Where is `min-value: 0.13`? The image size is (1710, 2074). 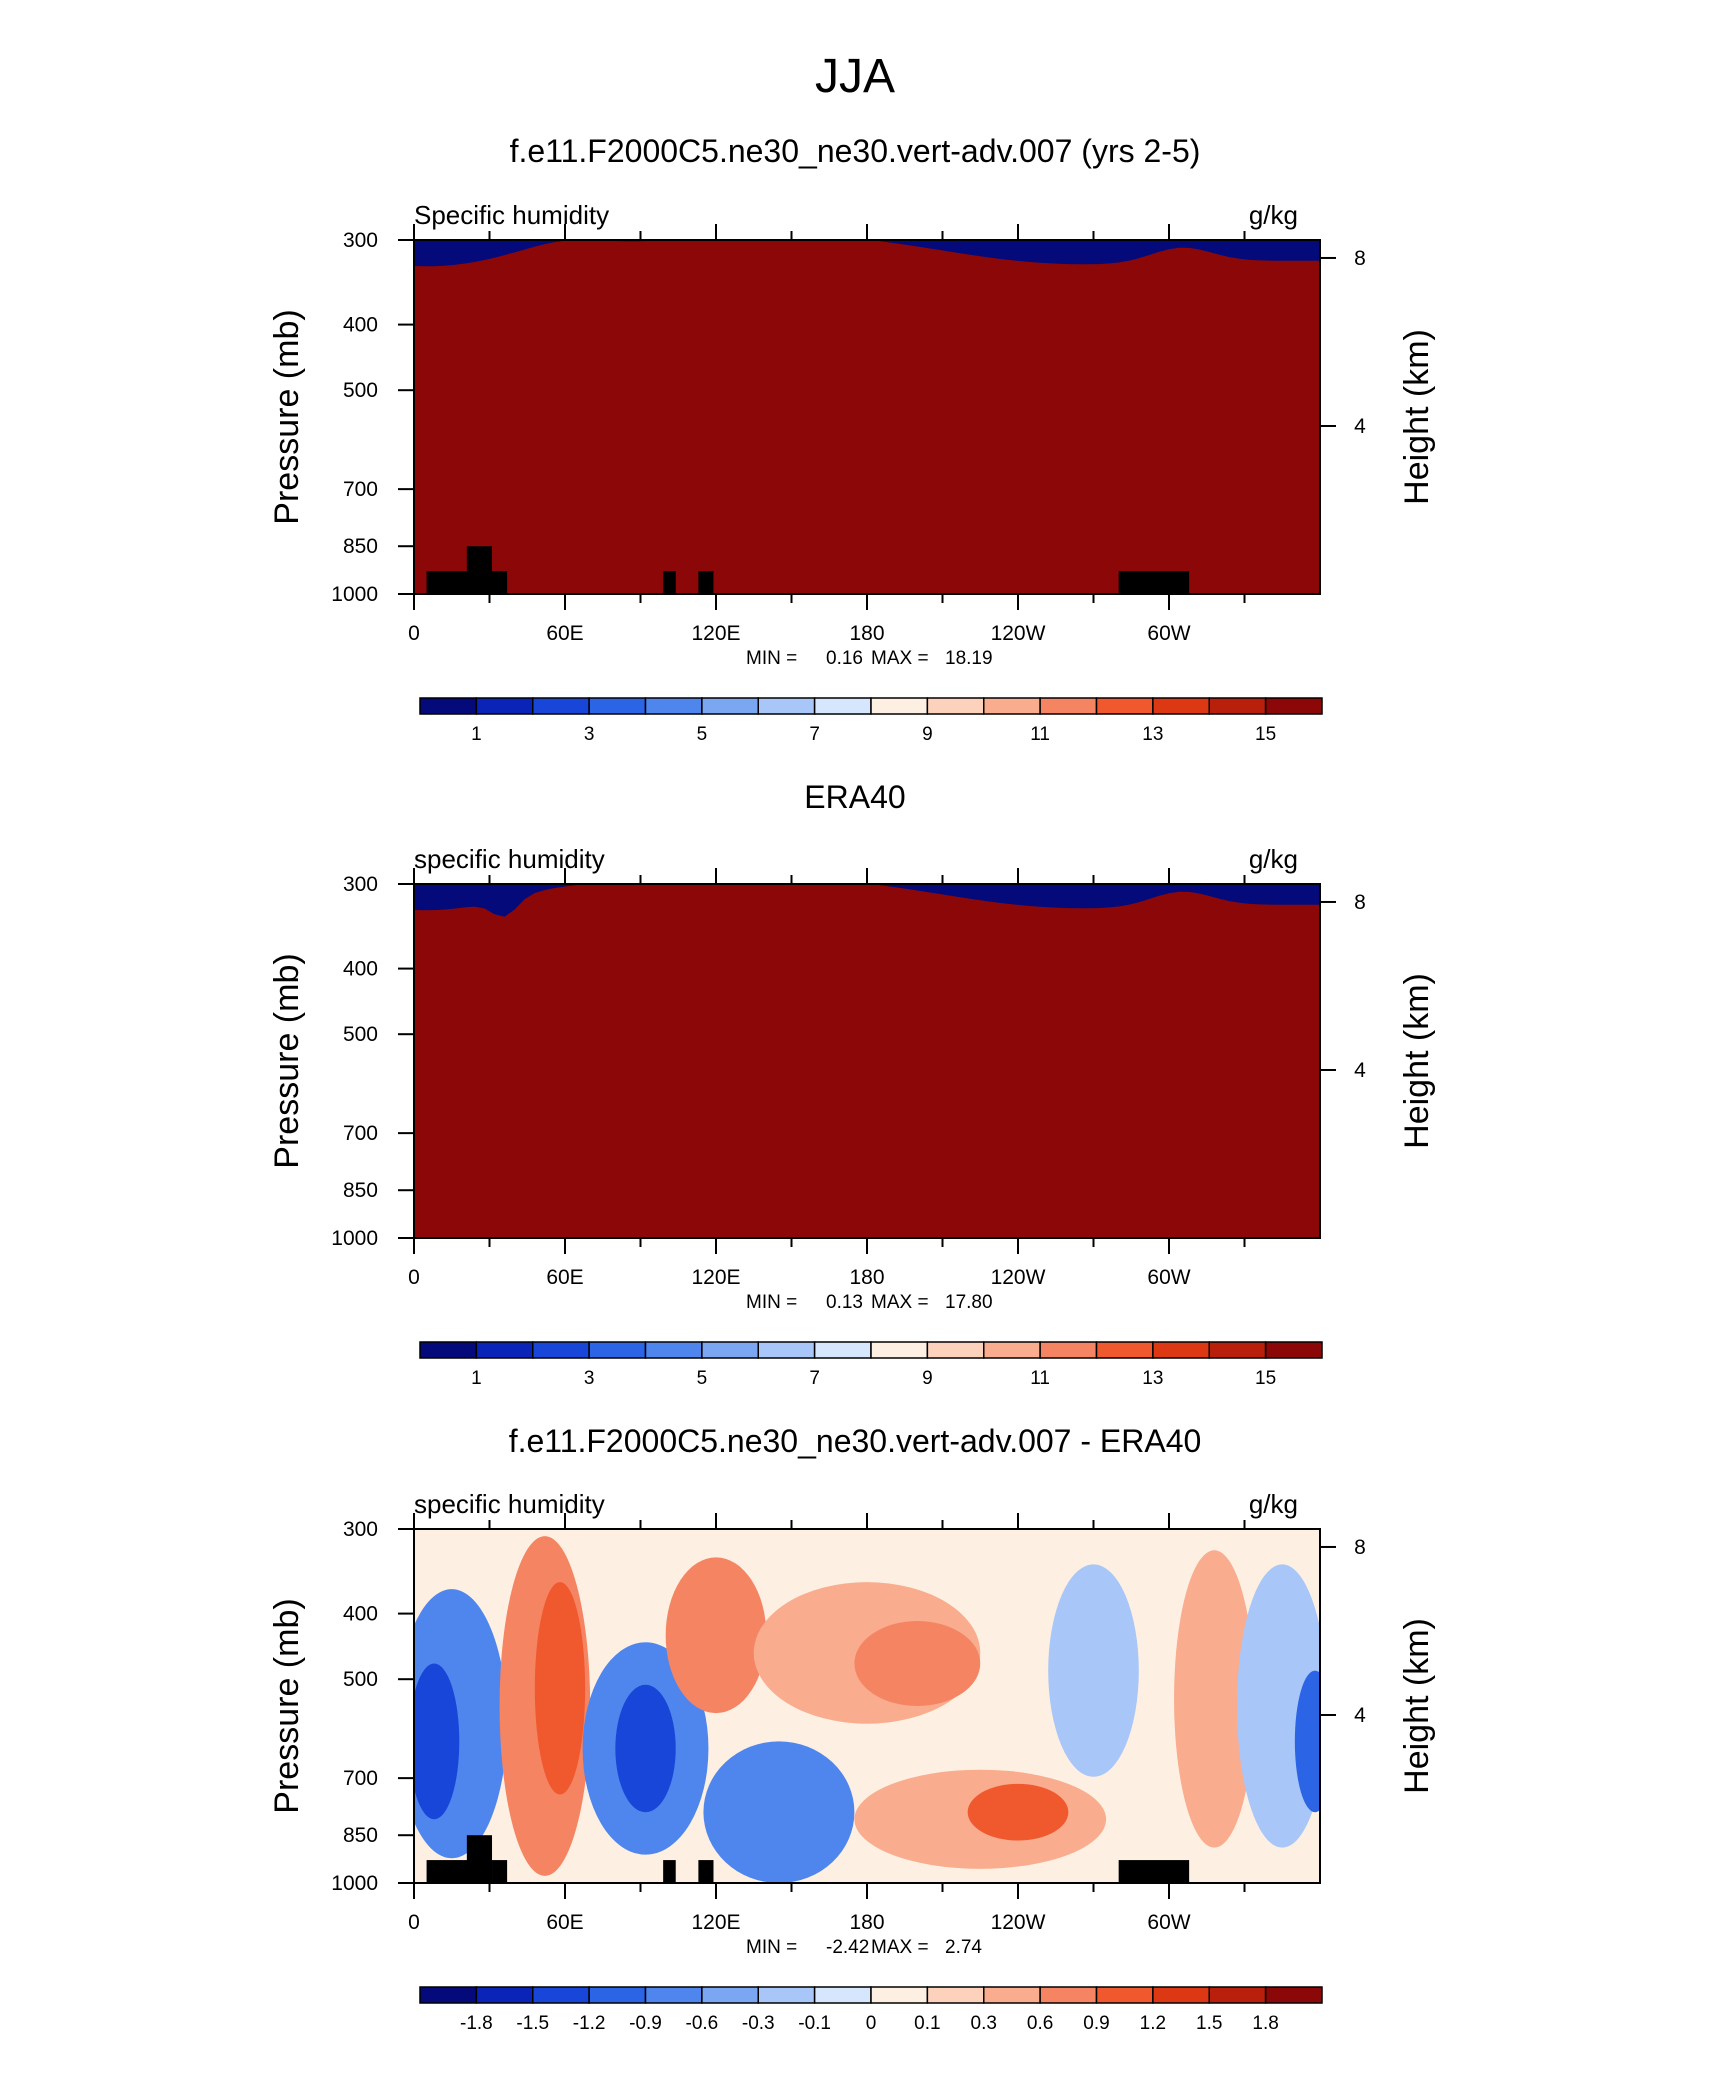 min-value: 0.13 is located at coordinates (844, 1302).